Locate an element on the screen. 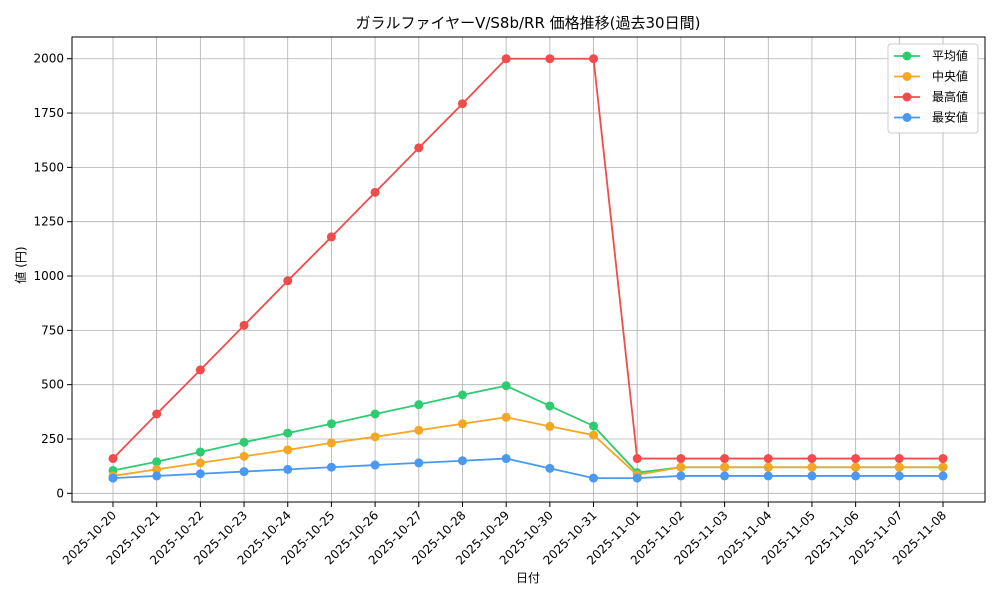  y-tick-label: 250 is located at coordinates (52, 439).